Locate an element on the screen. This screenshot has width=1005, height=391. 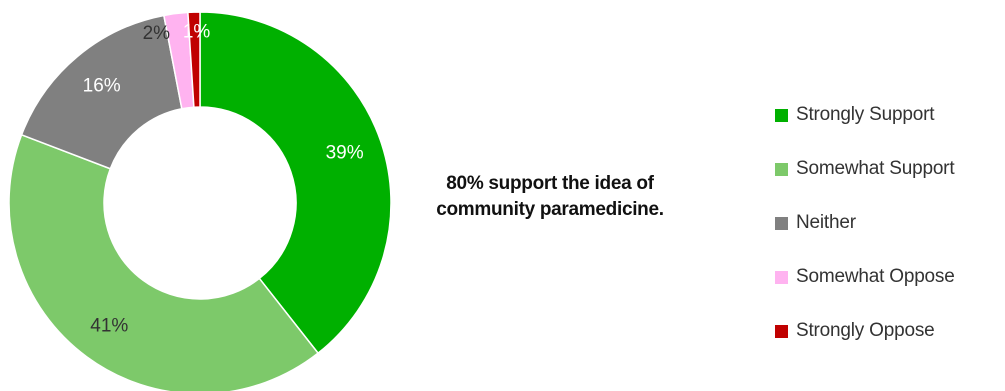
annotation-line-2: community paramedicine. is located at coordinates (550, 209).